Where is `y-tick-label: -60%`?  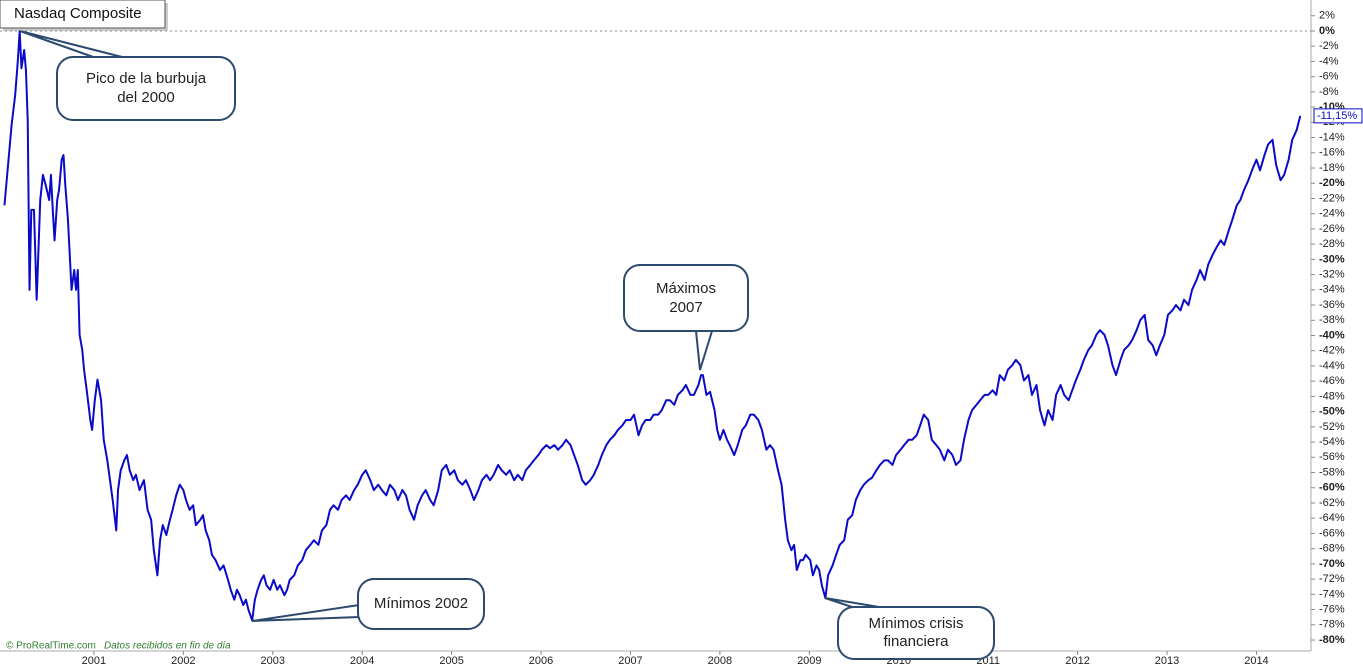
y-tick-label: -60% is located at coordinates (1332, 488).